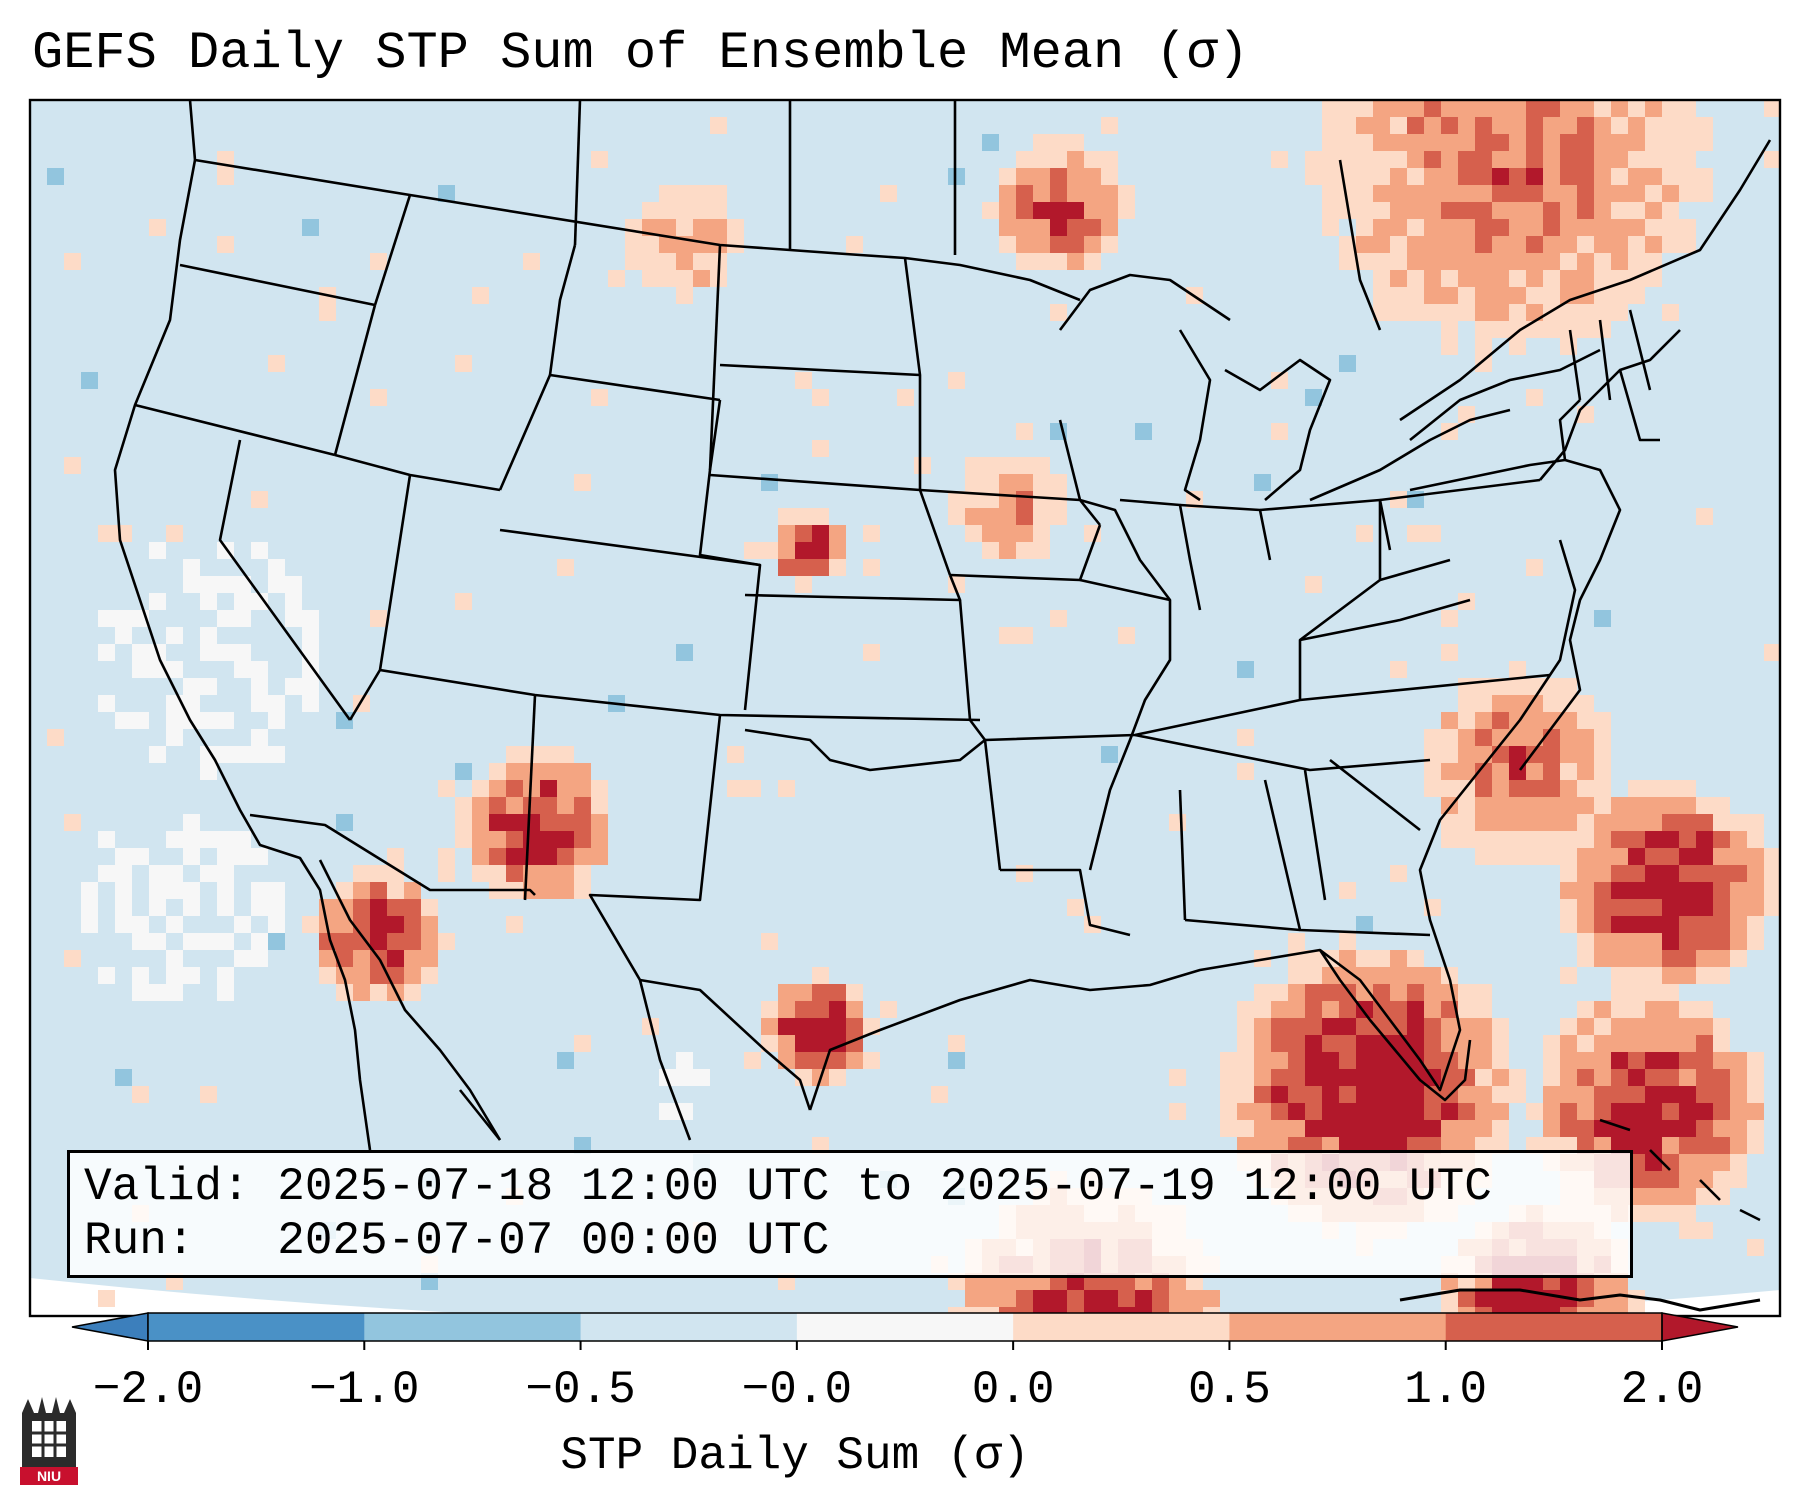 The image size is (1803, 1506). Describe the element at coordinates (905, 1327) in the screenshot. I see `colorbar-frame` at that location.